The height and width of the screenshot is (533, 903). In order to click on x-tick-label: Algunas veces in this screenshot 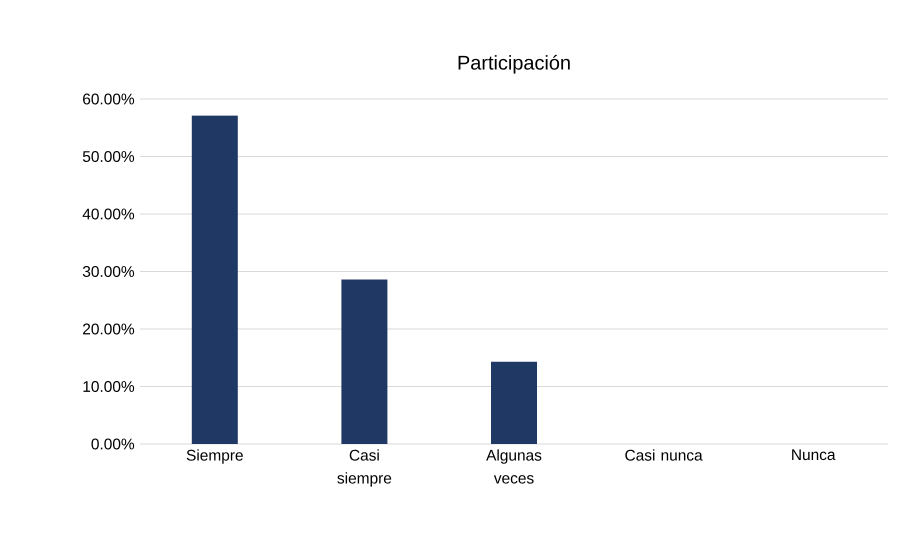, I will do `click(514, 466)`.